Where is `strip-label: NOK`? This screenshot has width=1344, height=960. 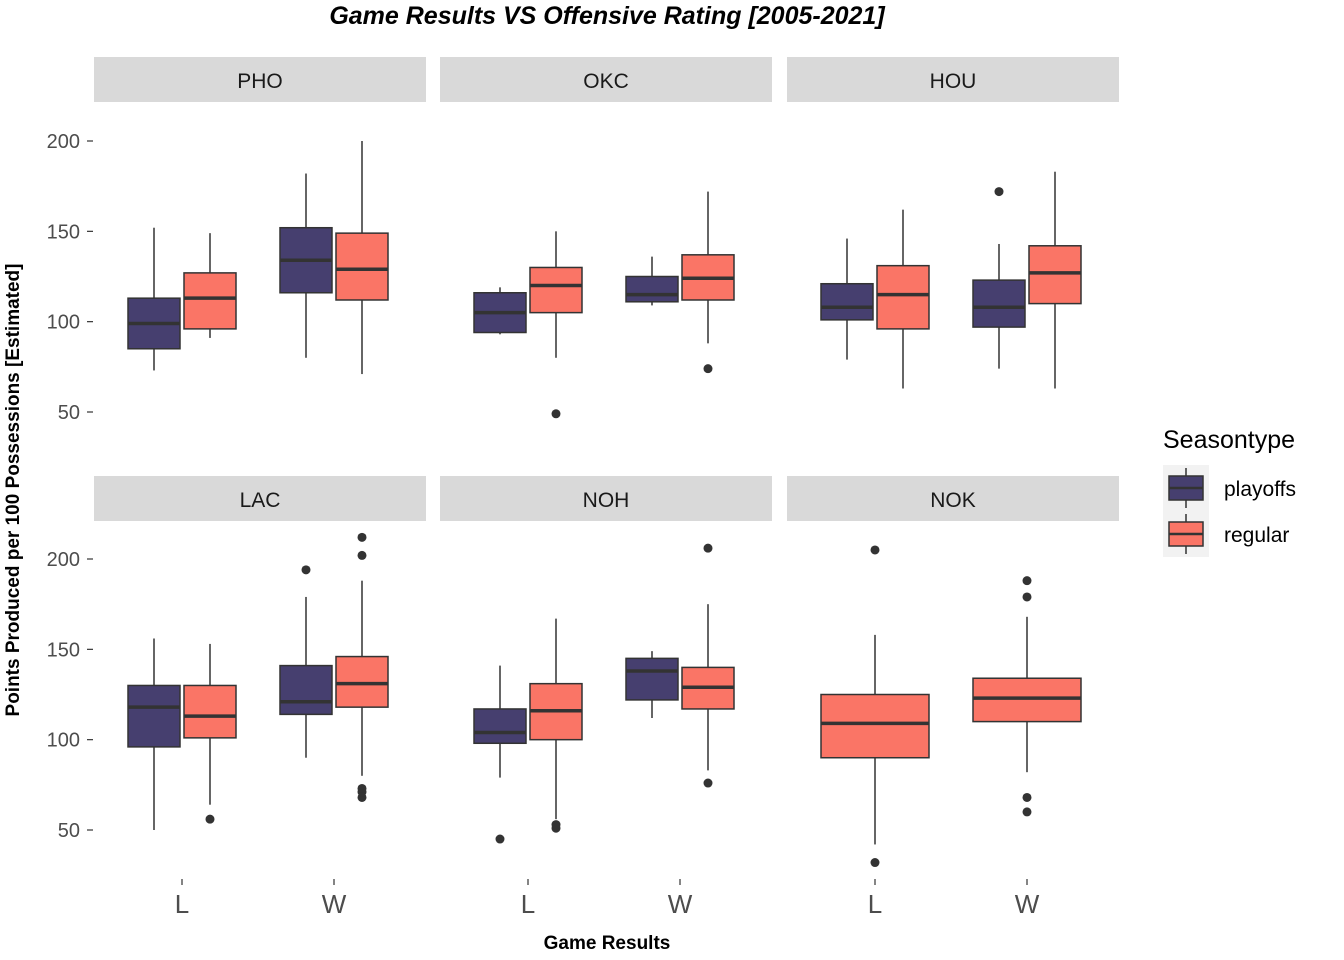 strip-label: NOK is located at coordinates (953, 500).